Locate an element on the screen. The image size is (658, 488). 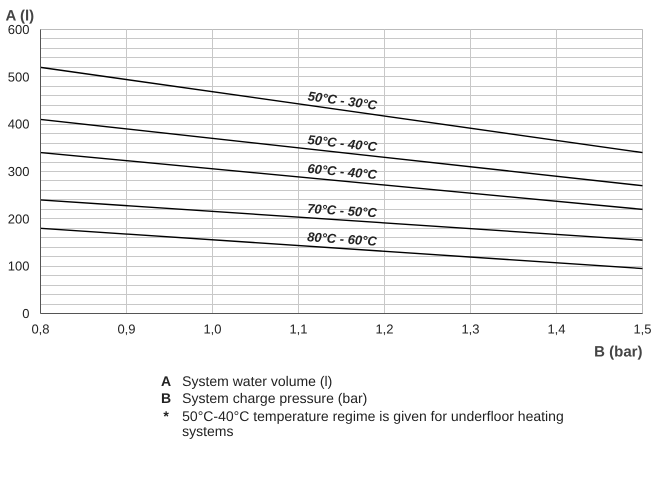
y-tick-label: 600 is located at coordinates (19, 29).